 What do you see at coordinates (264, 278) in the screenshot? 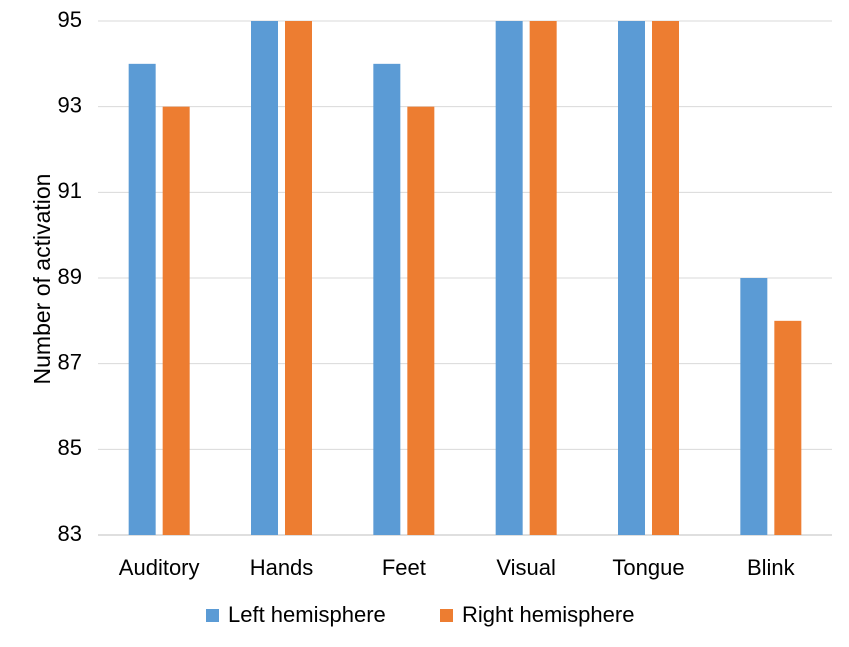
I see `bar-hands-left-hemisphere` at bounding box center [264, 278].